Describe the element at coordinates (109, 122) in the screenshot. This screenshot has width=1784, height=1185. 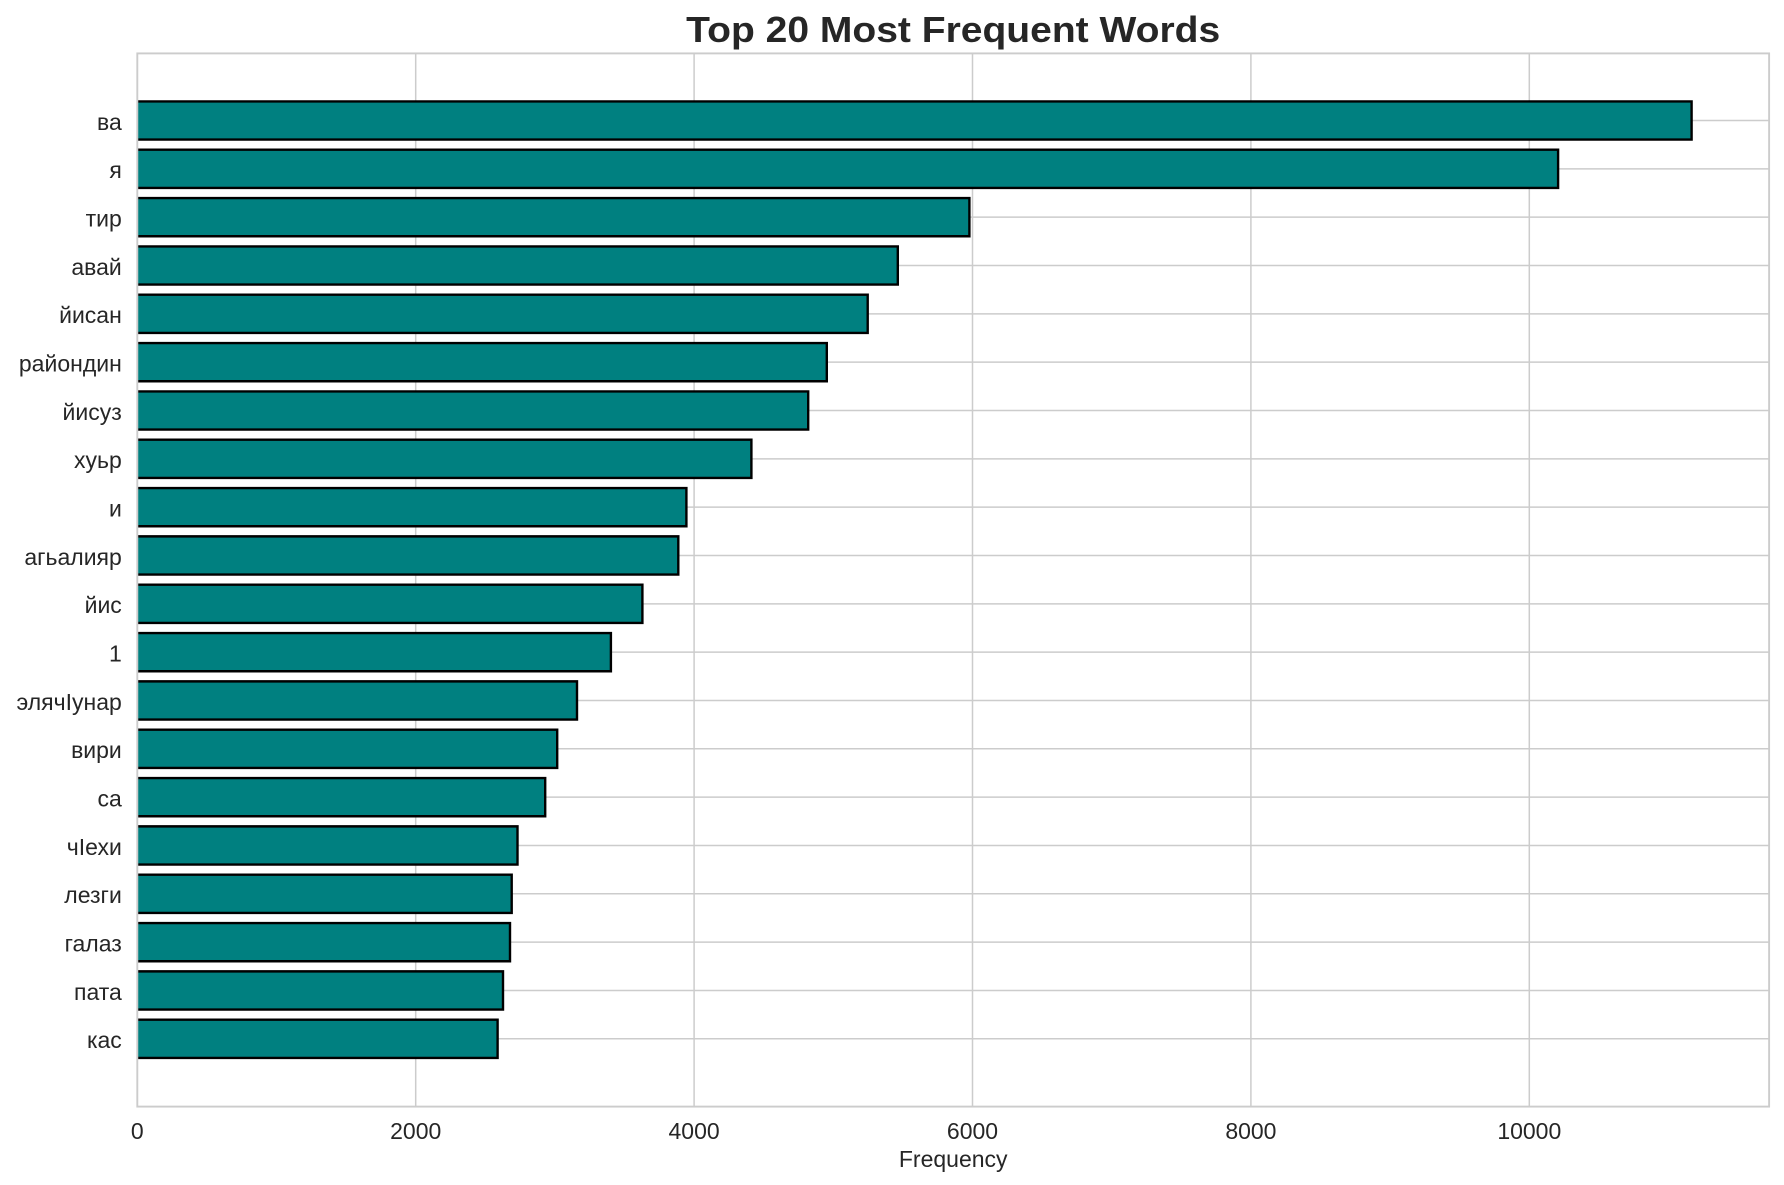
I see `svg-text: ва` at that location.